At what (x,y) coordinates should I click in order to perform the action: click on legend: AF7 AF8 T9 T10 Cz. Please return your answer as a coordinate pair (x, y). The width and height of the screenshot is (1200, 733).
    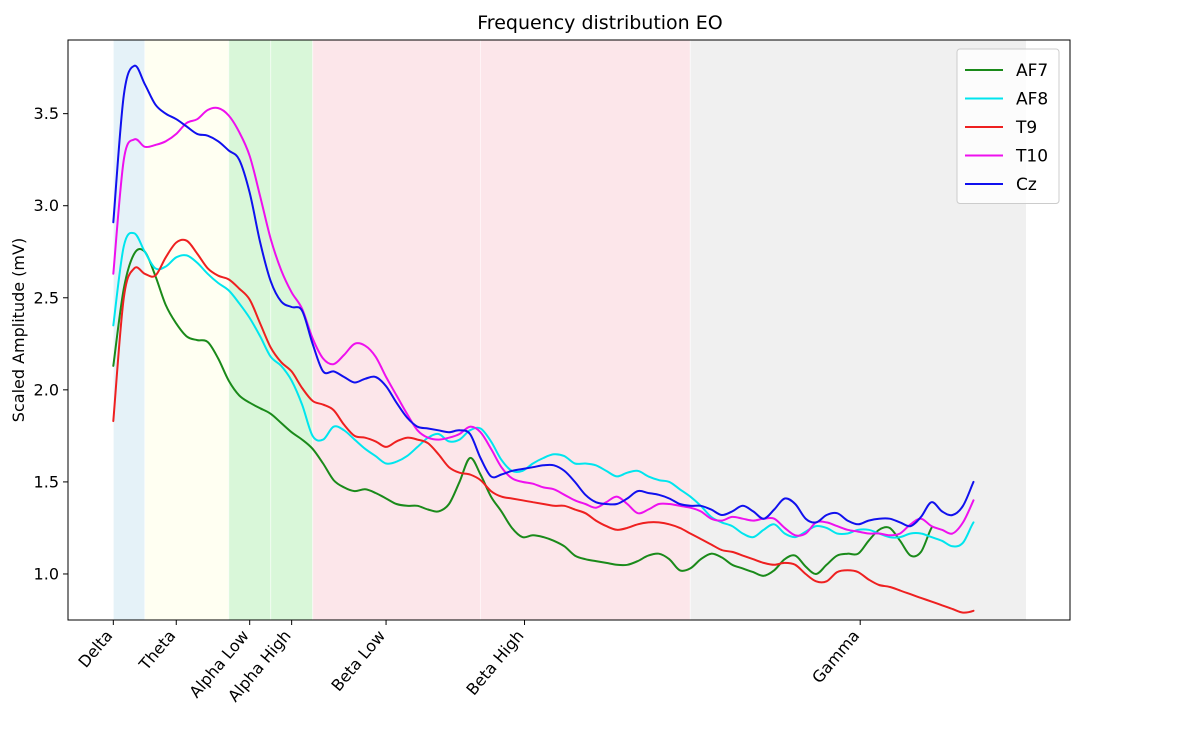
    Looking at the image, I should click on (1008, 126).